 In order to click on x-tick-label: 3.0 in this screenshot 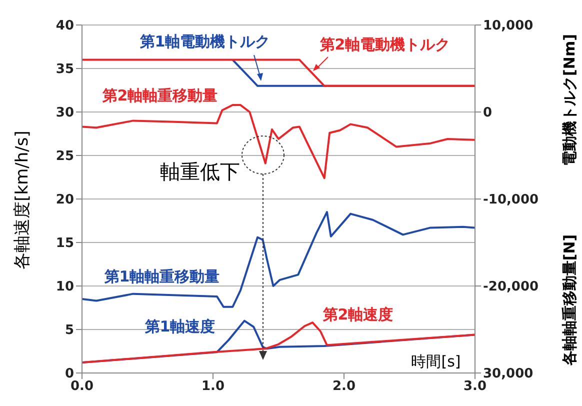, I will do `click(475, 386)`.